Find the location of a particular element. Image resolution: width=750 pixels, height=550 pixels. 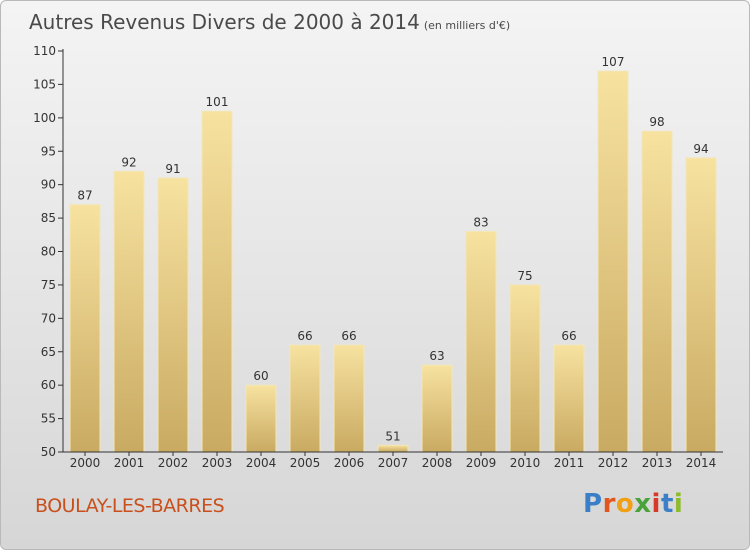

data-label-2006: 66 is located at coordinates (348, 336).